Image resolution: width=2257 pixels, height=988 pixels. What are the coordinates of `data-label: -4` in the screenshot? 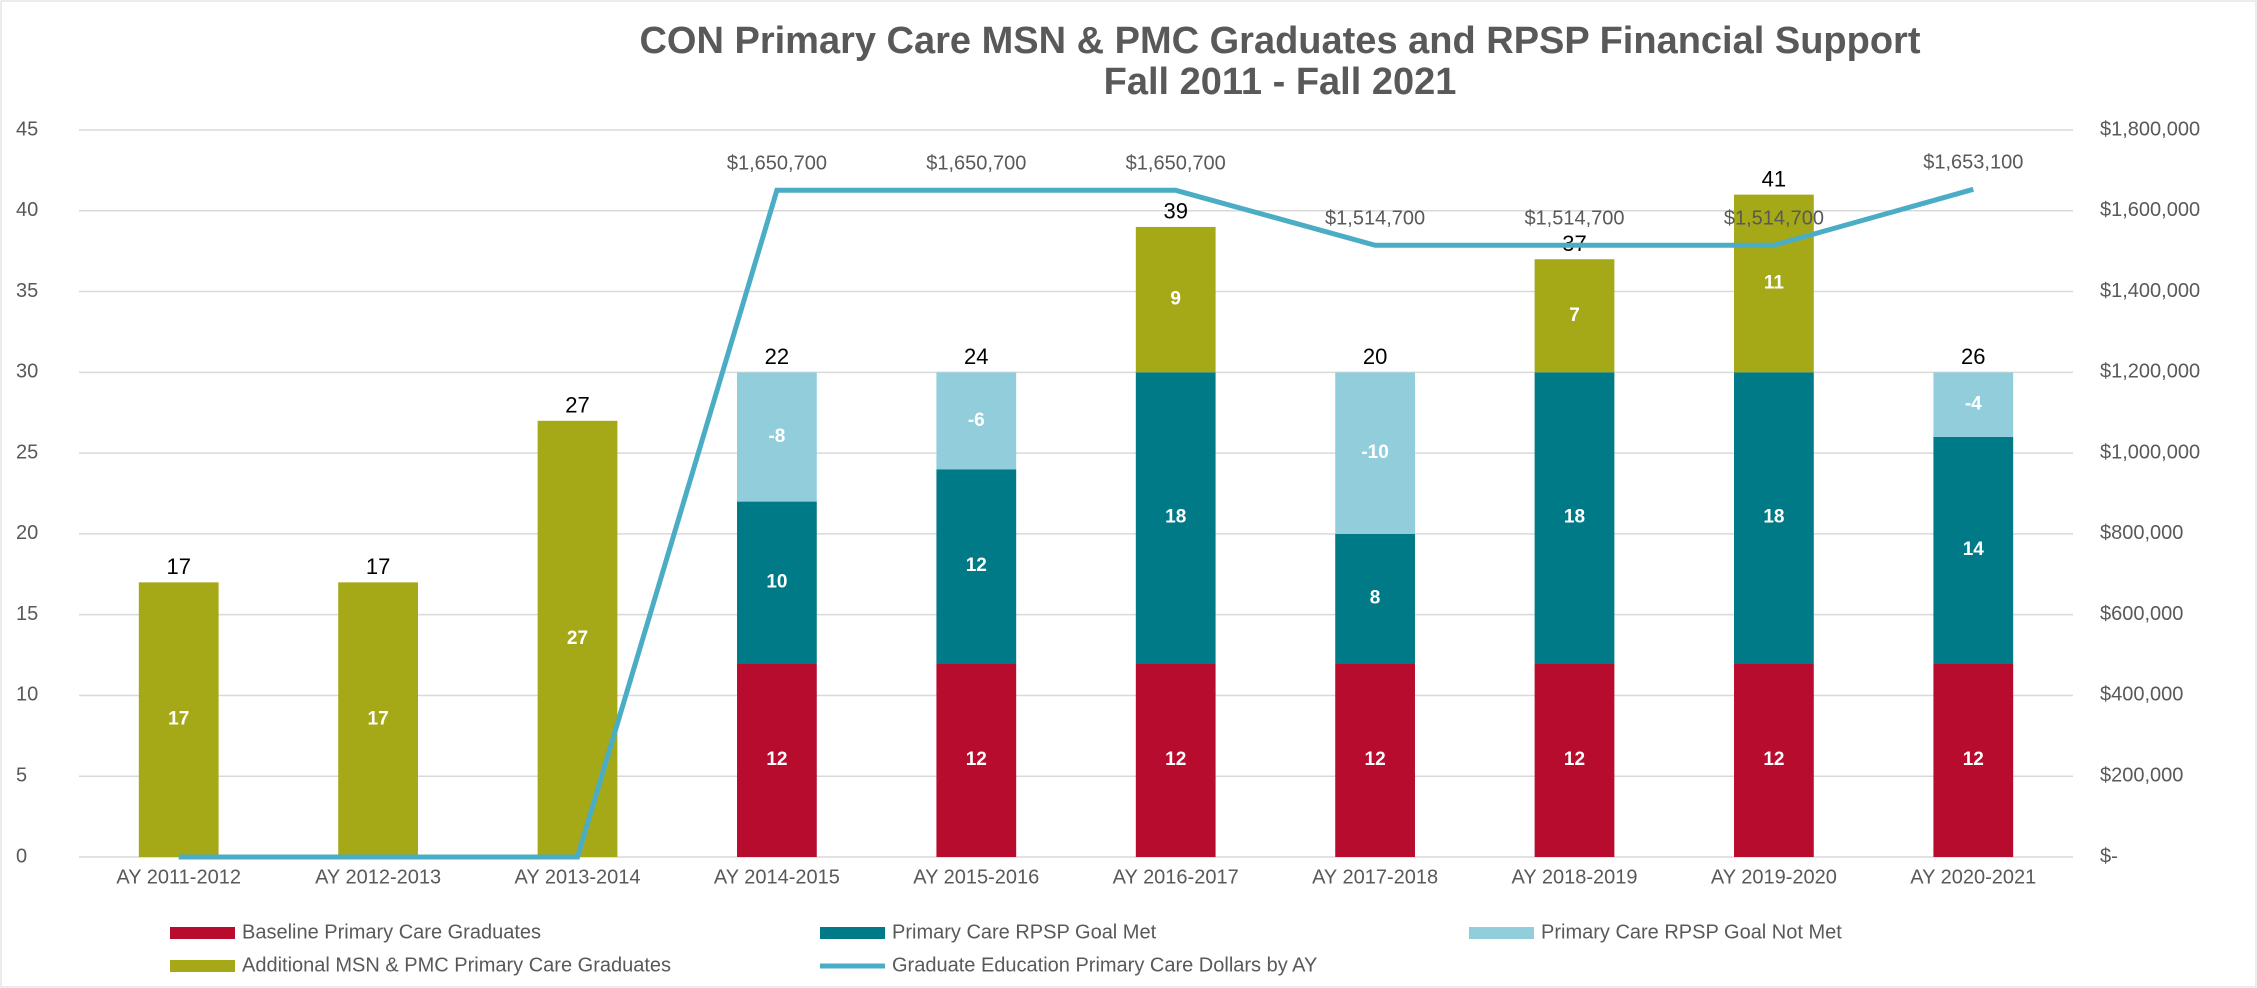 It's located at (1973, 404).